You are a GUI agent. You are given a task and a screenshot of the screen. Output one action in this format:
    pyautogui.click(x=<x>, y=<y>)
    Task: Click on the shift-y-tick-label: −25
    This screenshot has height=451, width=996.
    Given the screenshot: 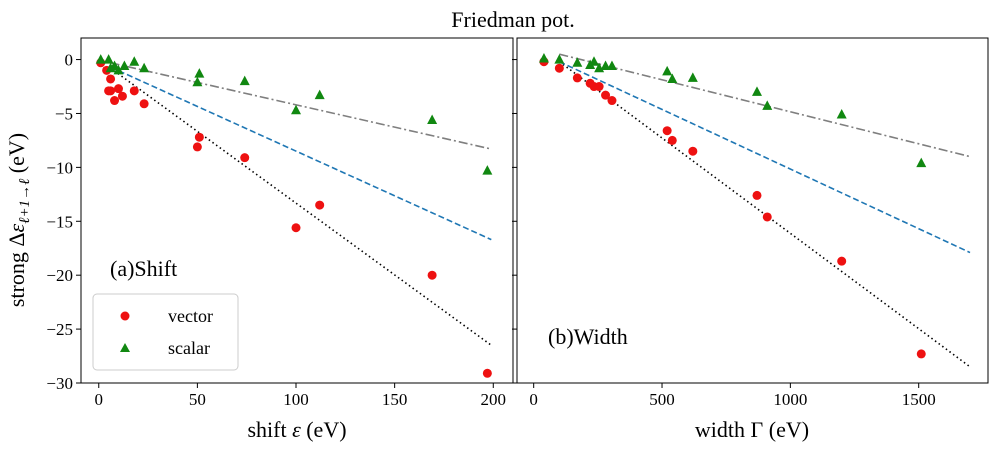 What is the action you would take?
    pyautogui.click(x=59, y=329)
    